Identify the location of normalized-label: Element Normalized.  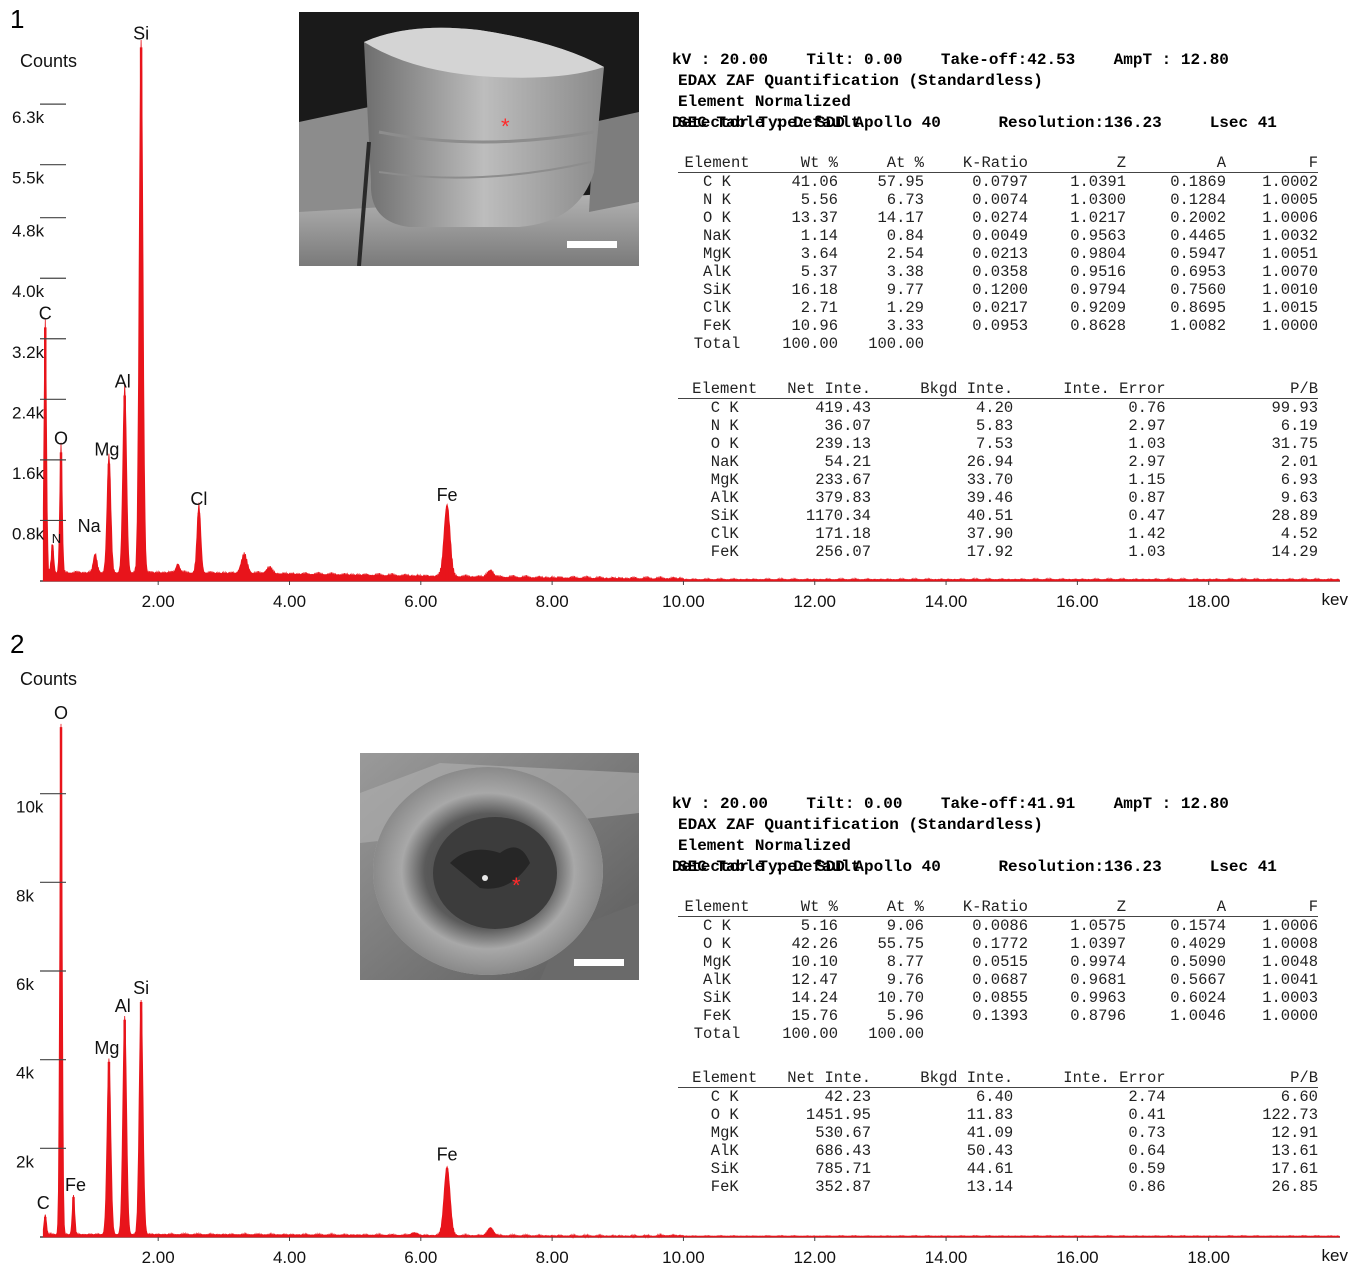
(764, 846).